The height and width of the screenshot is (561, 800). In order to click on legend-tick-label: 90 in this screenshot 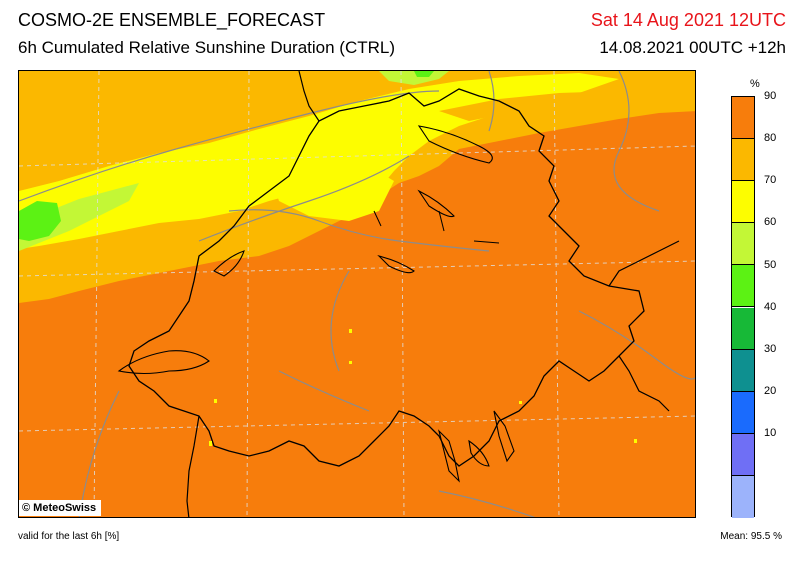, I will do `click(770, 96)`.